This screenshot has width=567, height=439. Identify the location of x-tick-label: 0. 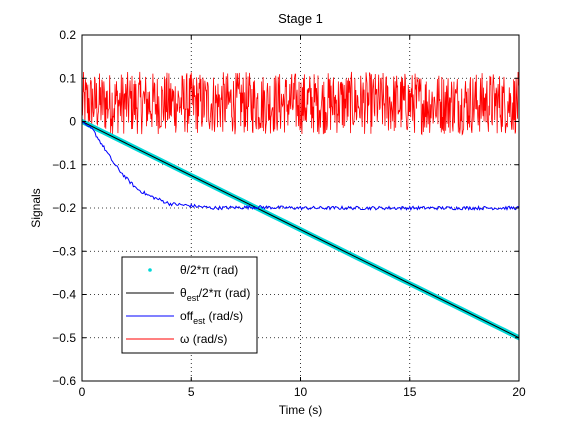
(82, 392).